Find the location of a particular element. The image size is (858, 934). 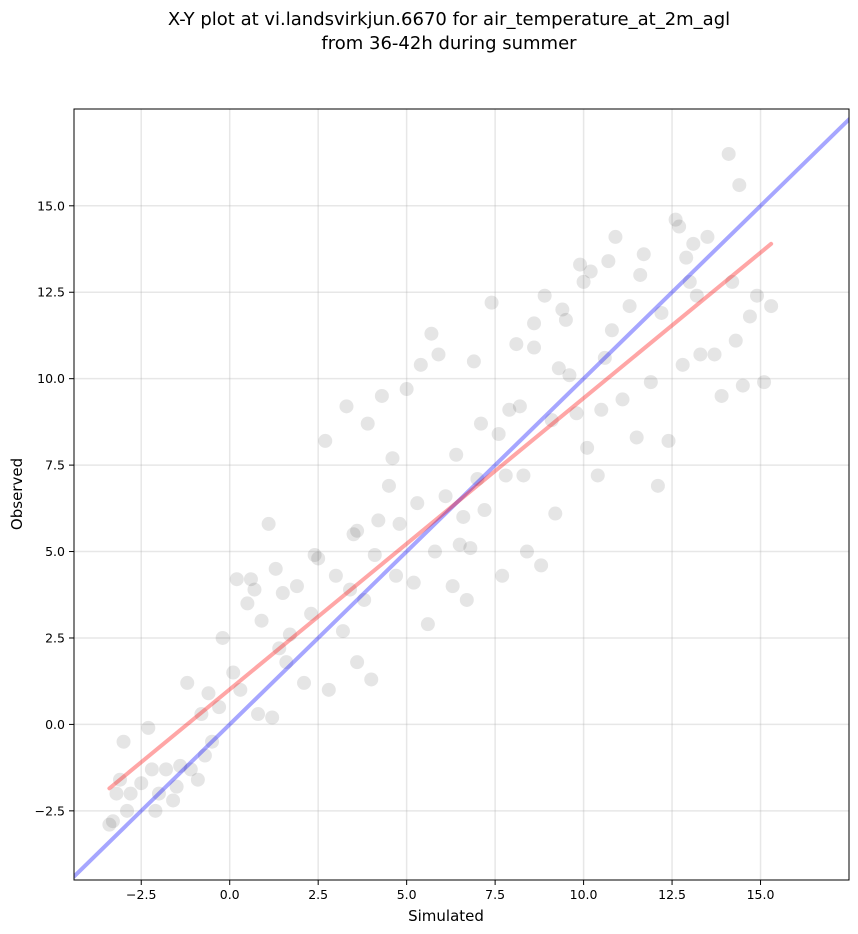

y-tick-label: 10.0 is located at coordinates (51, 378).